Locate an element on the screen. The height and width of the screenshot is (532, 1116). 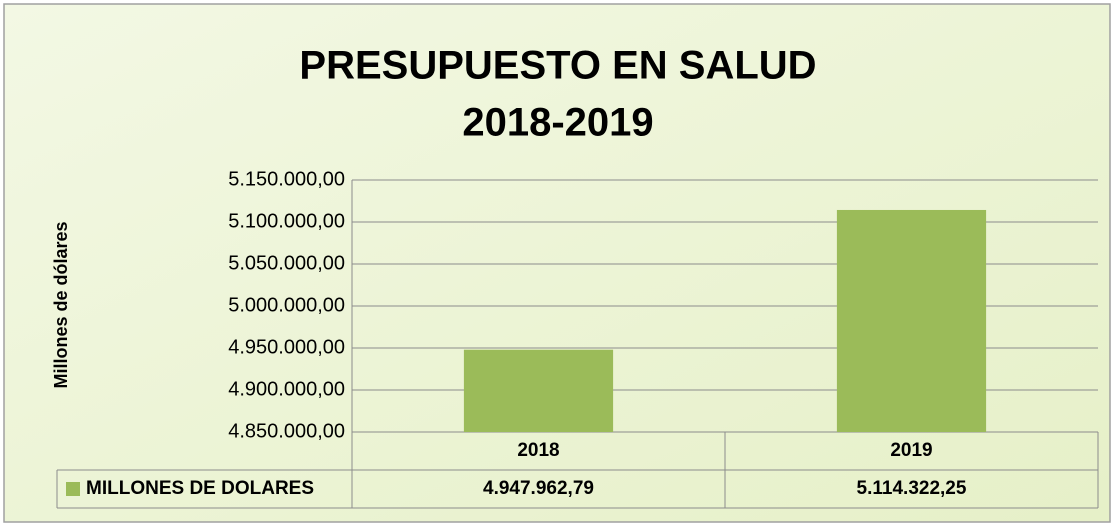
x-tick-label: 2019 is located at coordinates (911, 450).